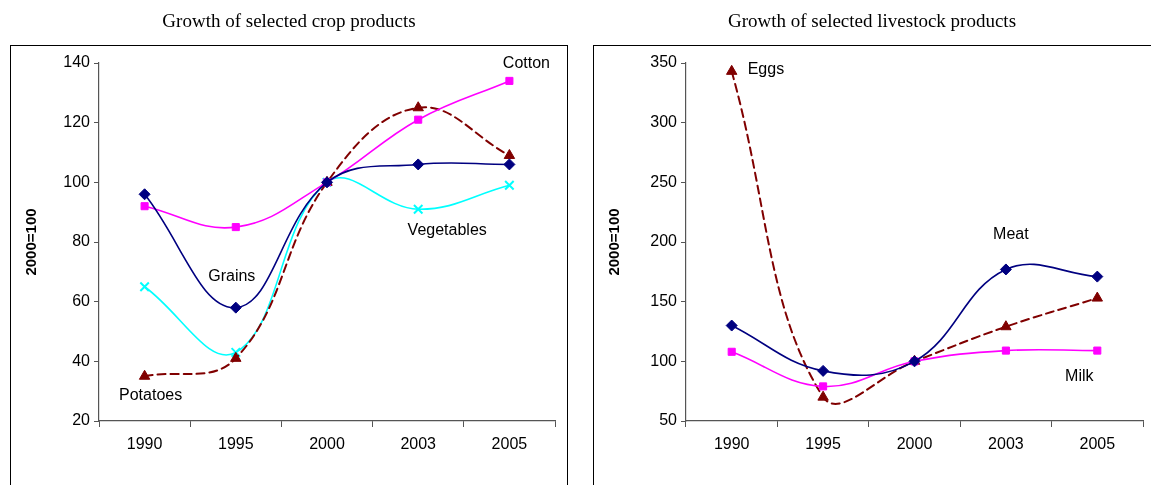  What do you see at coordinates (77, 62) in the screenshot?
I see `y-tick-label: 140` at bounding box center [77, 62].